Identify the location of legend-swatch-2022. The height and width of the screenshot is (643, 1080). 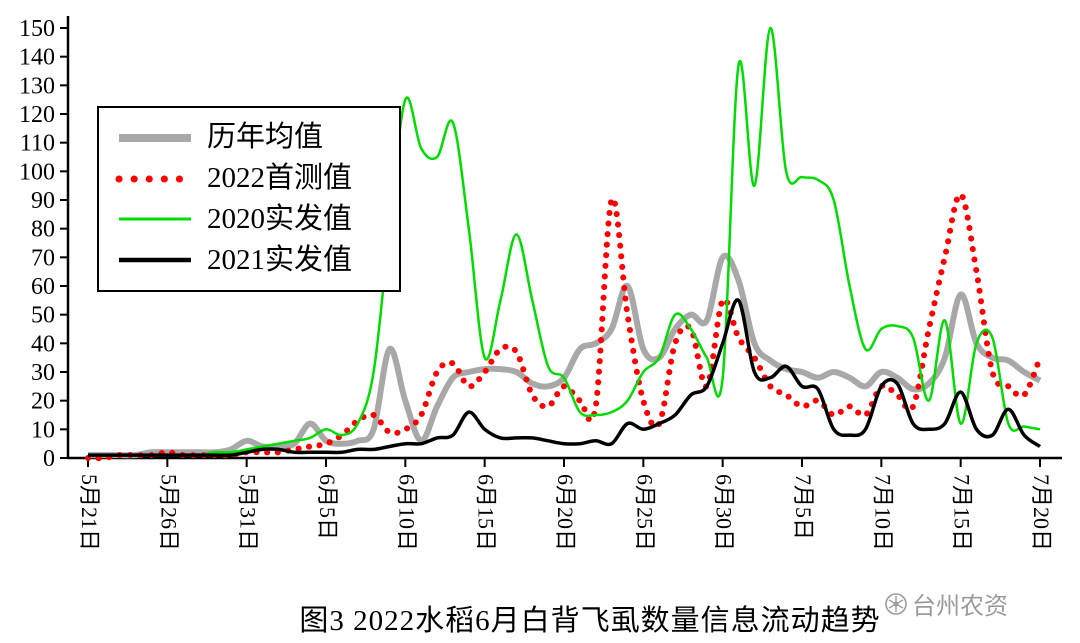
(155, 179).